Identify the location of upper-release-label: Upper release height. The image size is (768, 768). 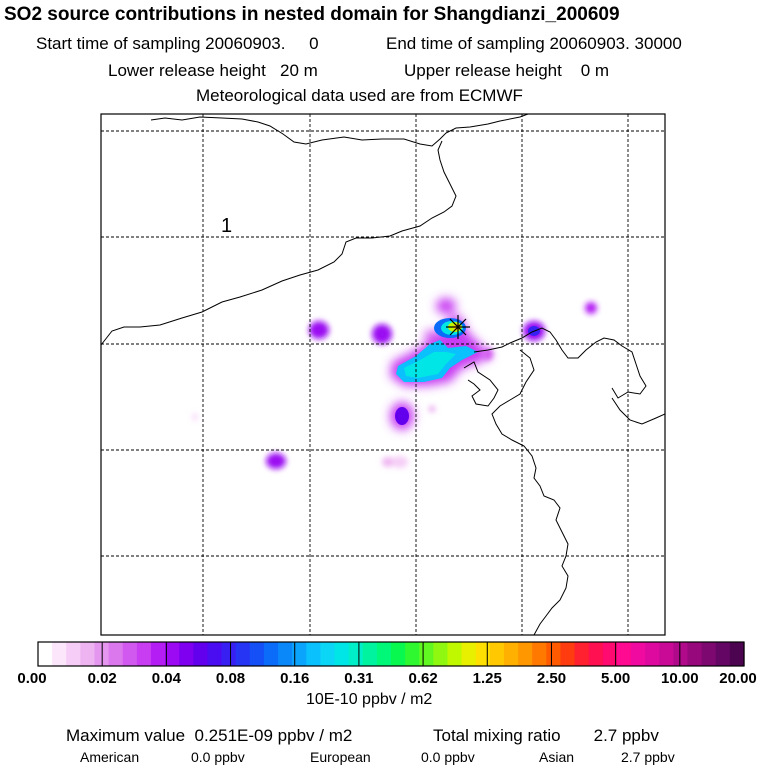
(483, 70).